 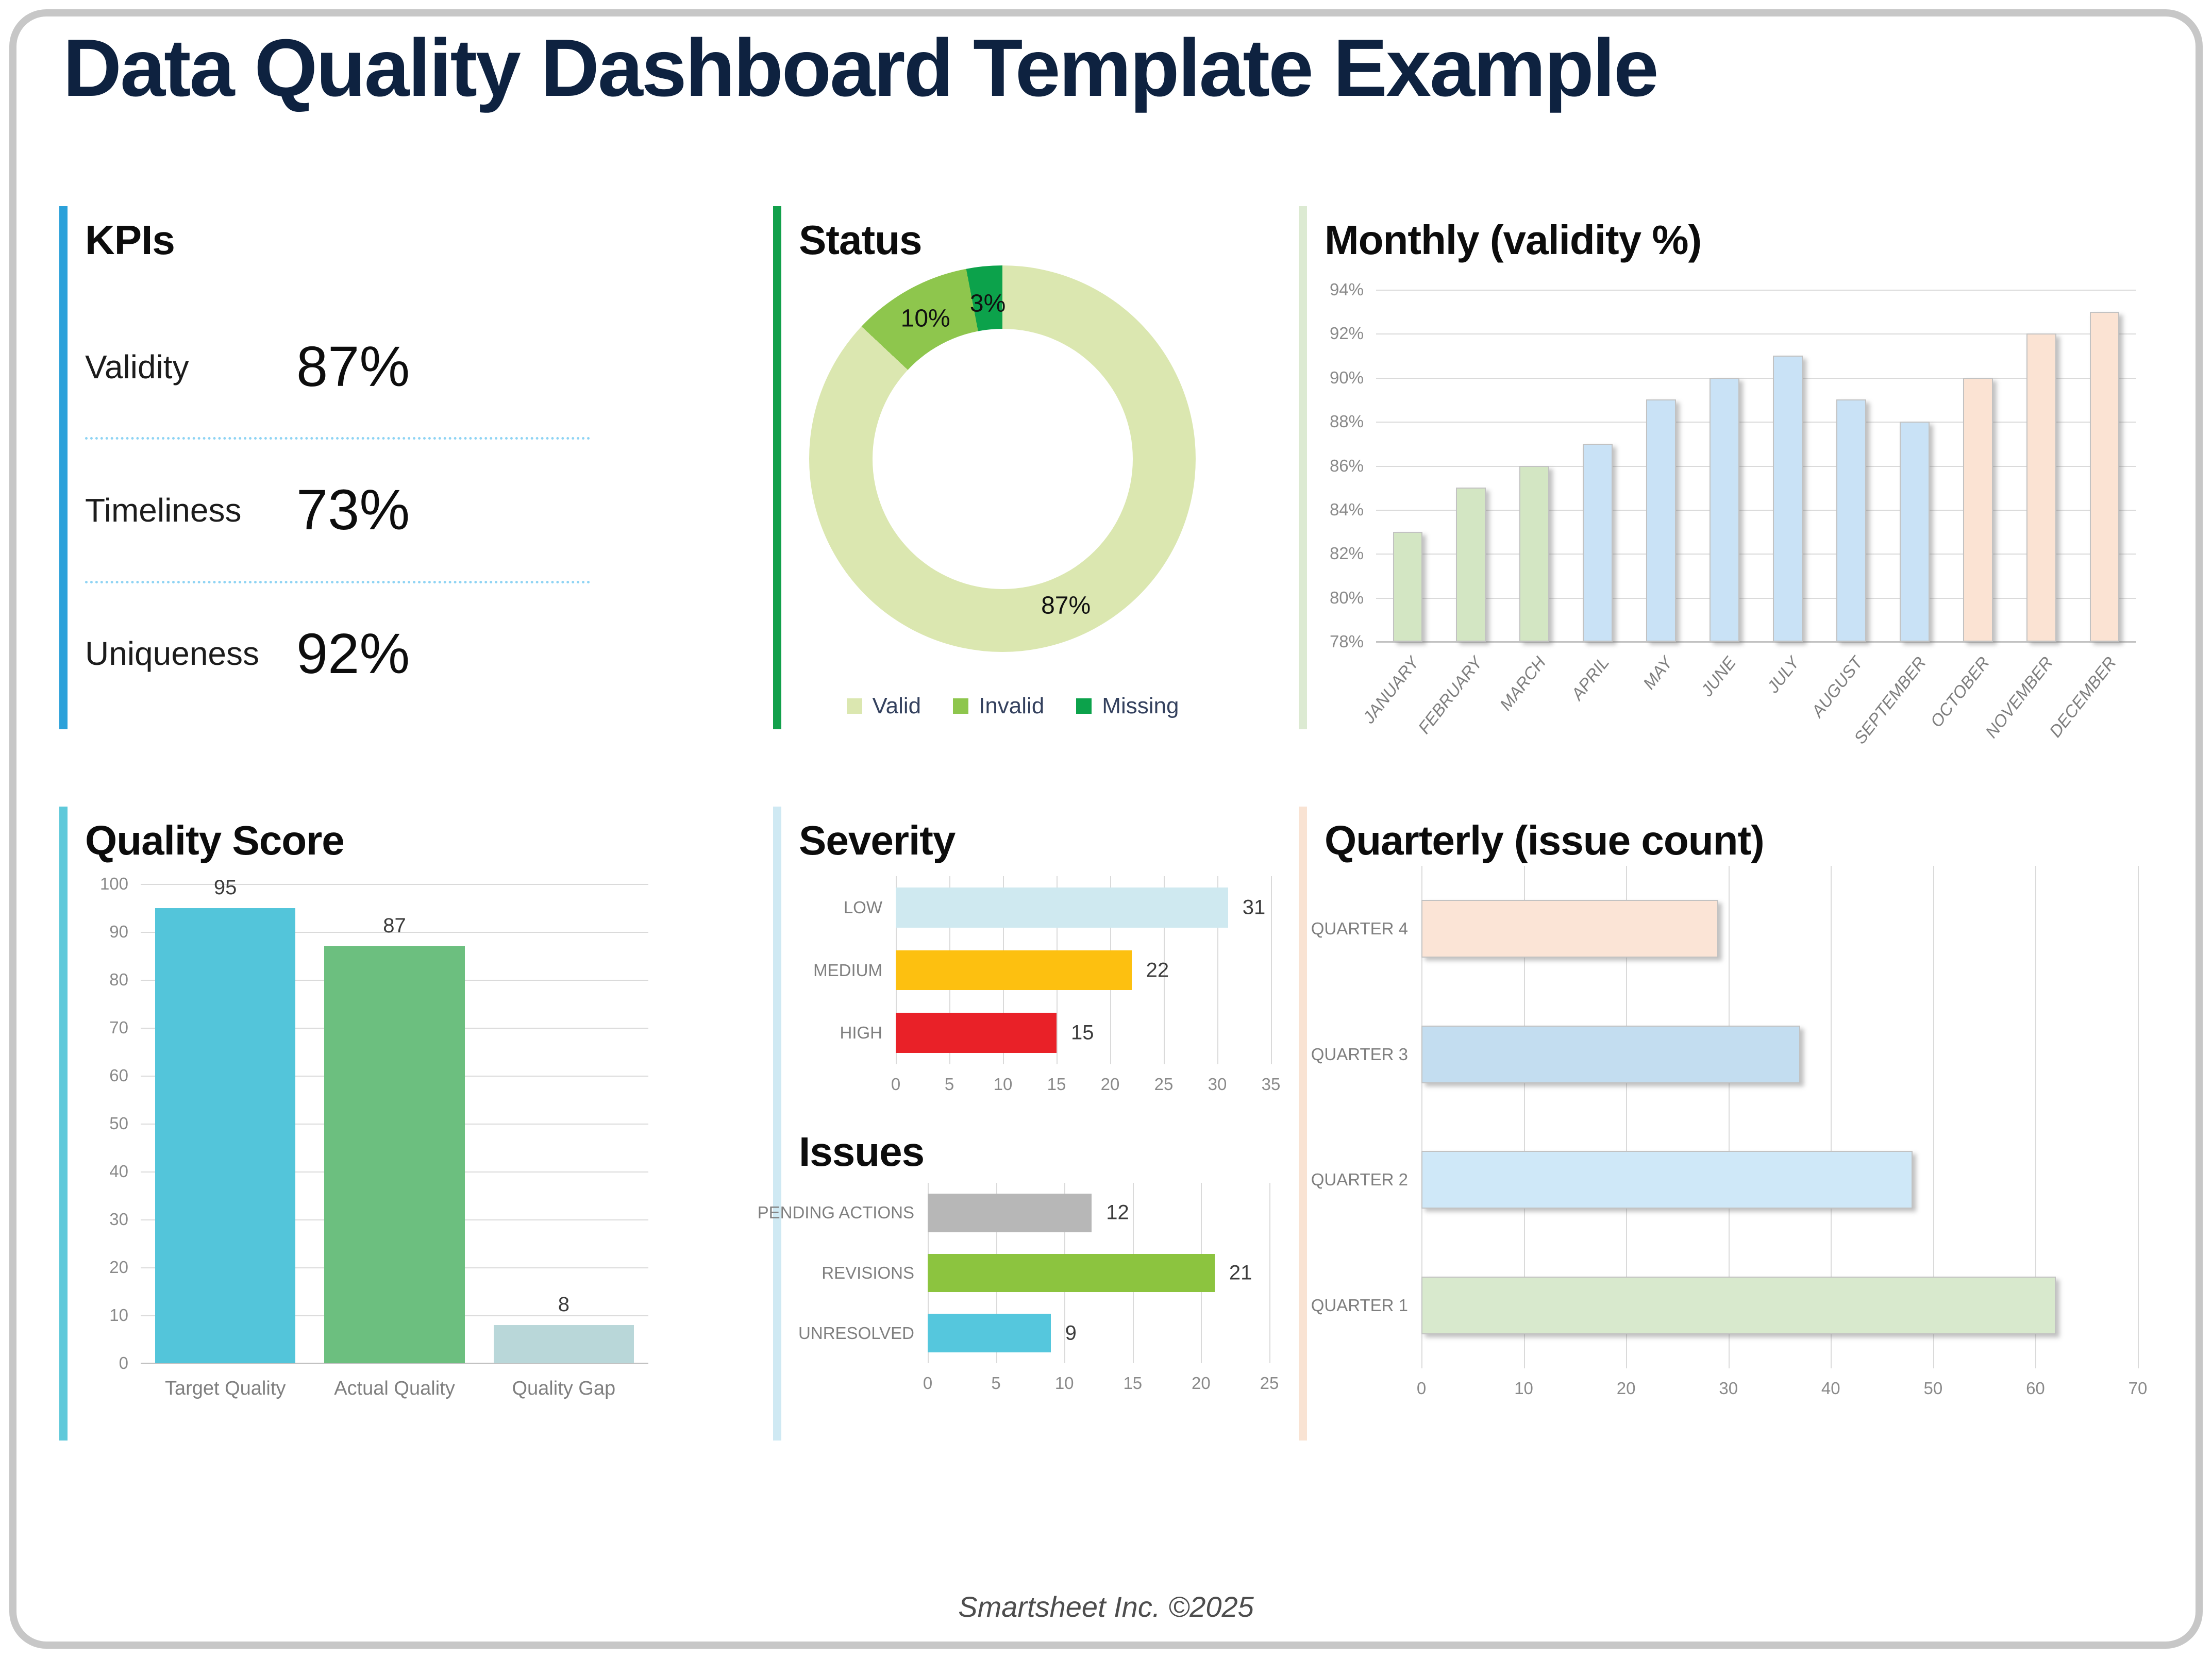 What do you see at coordinates (1140, 706) in the screenshot?
I see `legend-label: Missing` at bounding box center [1140, 706].